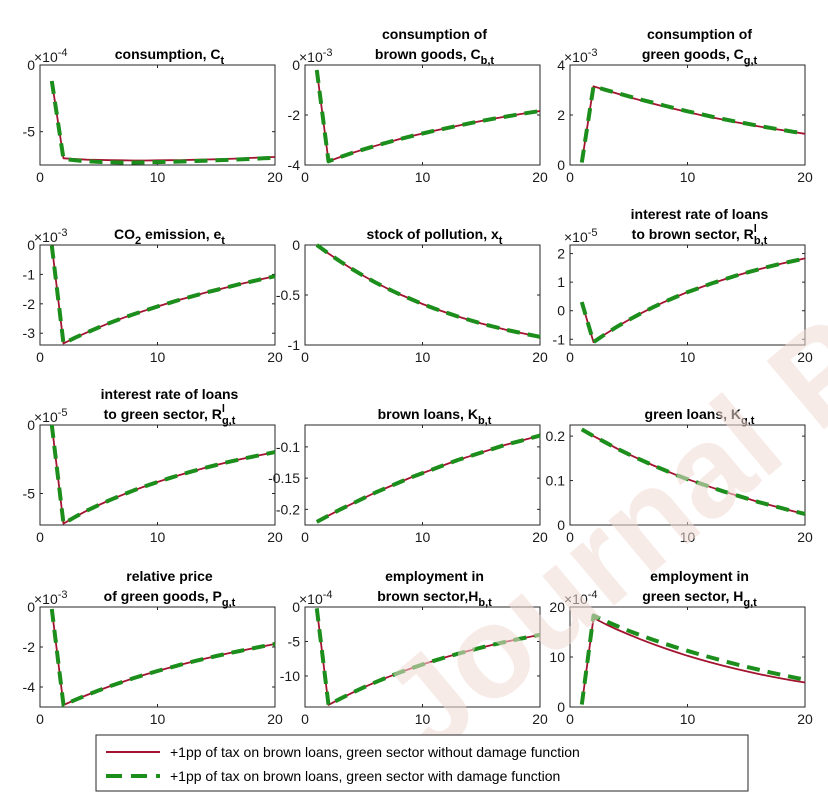 This screenshot has width=828, height=797. I want to click on chart-title-line-2: brown sector,Hb,t, so click(434, 598).